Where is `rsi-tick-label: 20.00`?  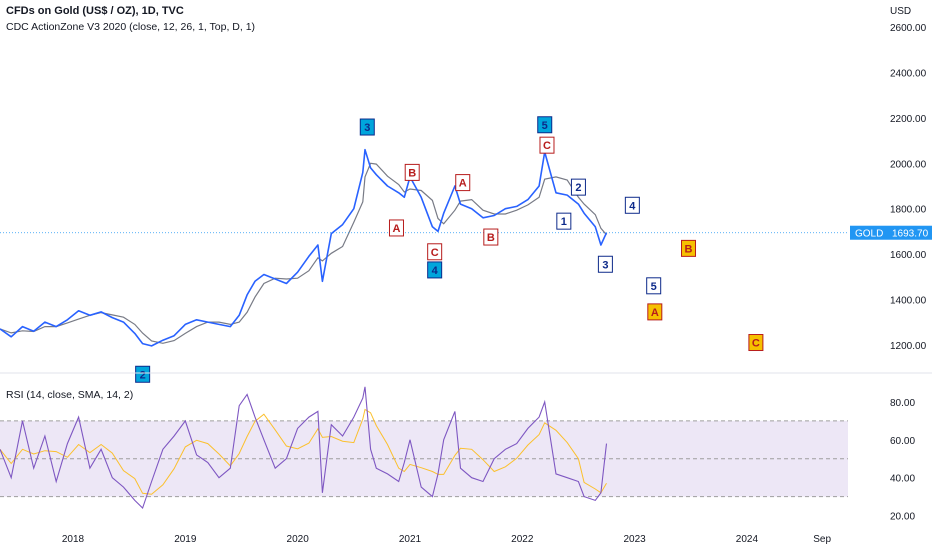
rsi-tick-label: 20.00 is located at coordinates (902, 517).